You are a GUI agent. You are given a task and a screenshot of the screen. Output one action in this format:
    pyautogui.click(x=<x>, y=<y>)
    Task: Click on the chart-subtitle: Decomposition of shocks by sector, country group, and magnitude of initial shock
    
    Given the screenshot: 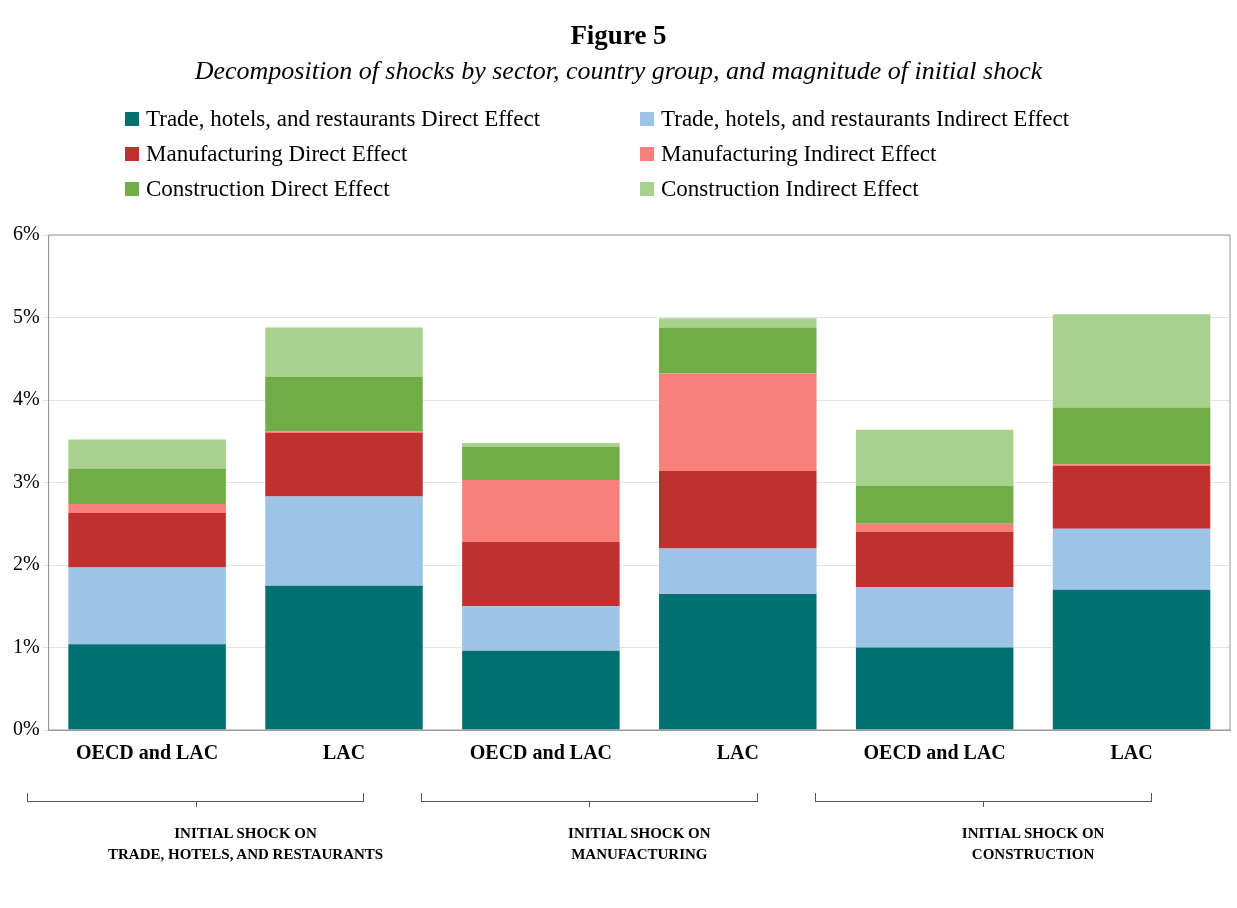 What is the action you would take?
    pyautogui.click(x=618, y=71)
    